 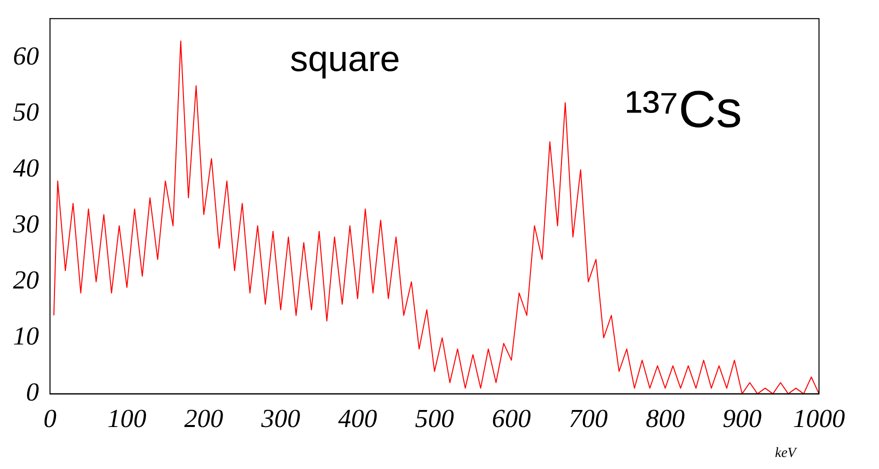 What do you see at coordinates (683, 110) in the screenshot?
I see `annotation: ¹³⁷Cs` at bounding box center [683, 110].